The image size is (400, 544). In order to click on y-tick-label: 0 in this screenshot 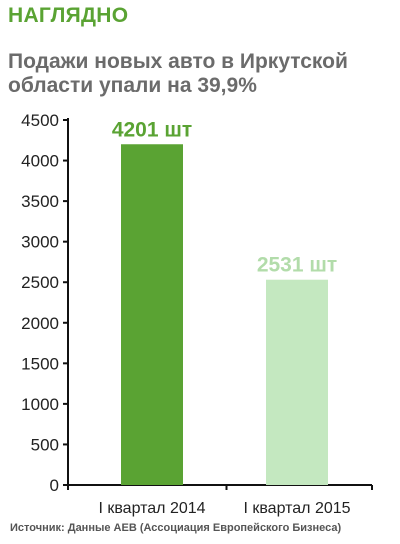, I will do `click(54, 485)`.